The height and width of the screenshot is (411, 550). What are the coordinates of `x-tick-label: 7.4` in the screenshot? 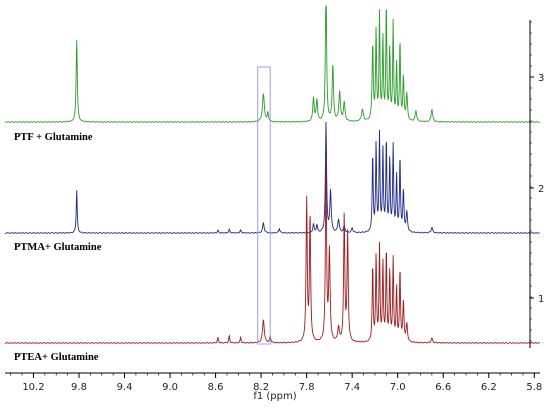 It's located at (352, 387).